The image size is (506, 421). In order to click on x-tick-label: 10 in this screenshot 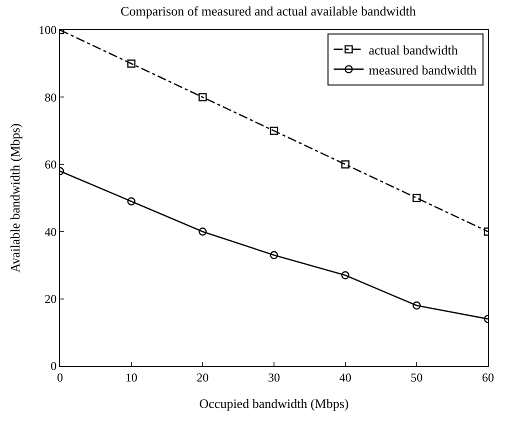, I will do `click(131, 377)`.